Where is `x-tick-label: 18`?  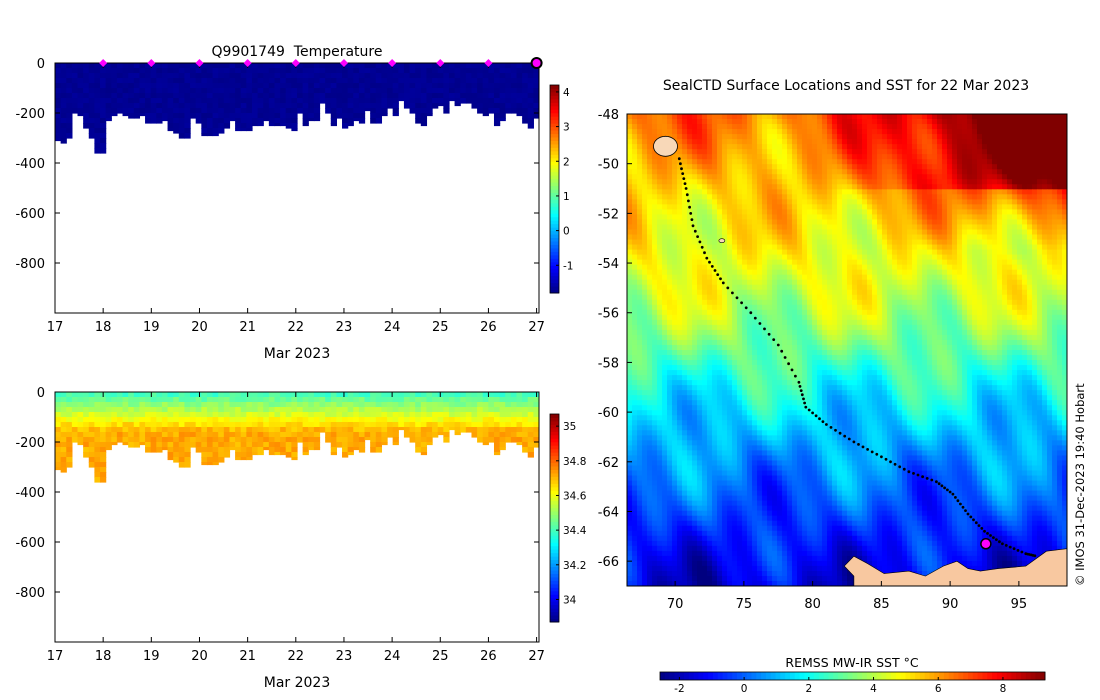
x-tick-label: 18 is located at coordinates (103, 327).